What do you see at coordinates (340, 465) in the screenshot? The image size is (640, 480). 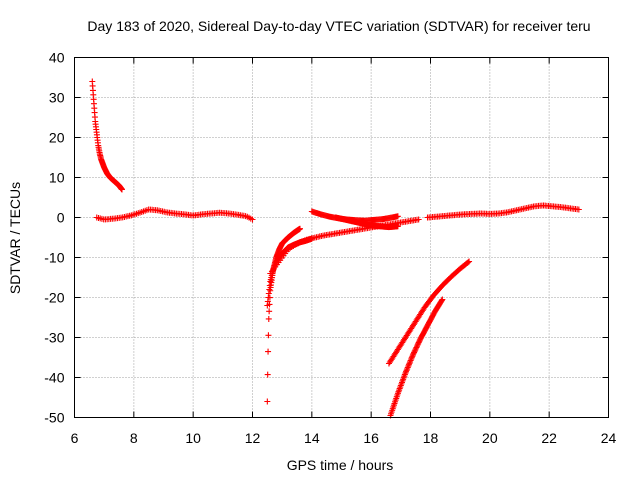 I see `x-axis-title: GPS time / hours` at bounding box center [340, 465].